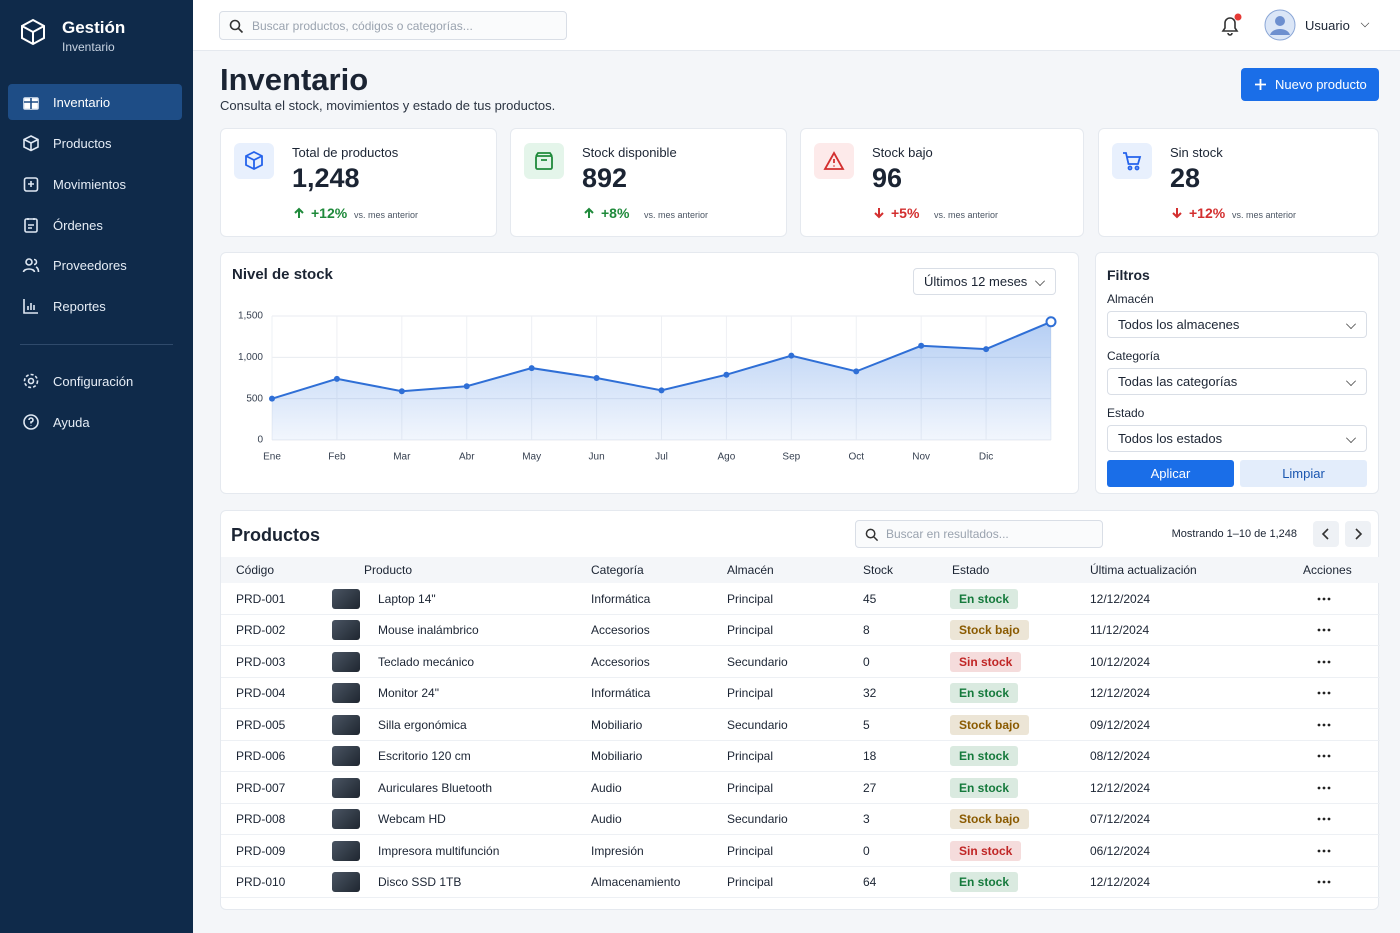 The height and width of the screenshot is (933, 1400). I want to click on nav-label: Ayuda, so click(71, 422).